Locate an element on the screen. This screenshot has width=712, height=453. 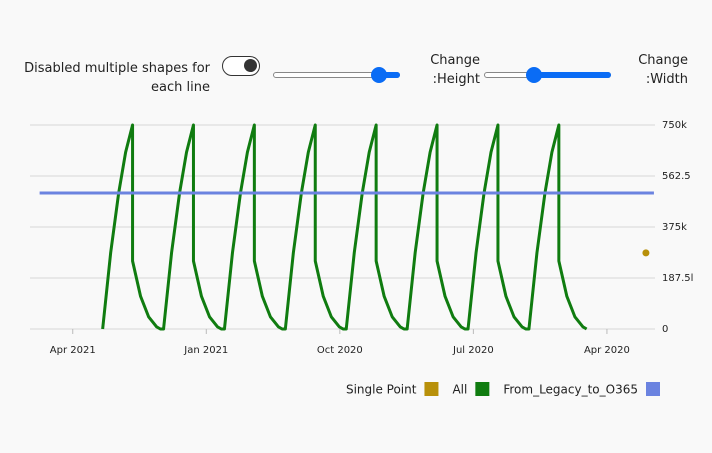
y-tick-label: 562.5 is located at coordinates (676, 176).